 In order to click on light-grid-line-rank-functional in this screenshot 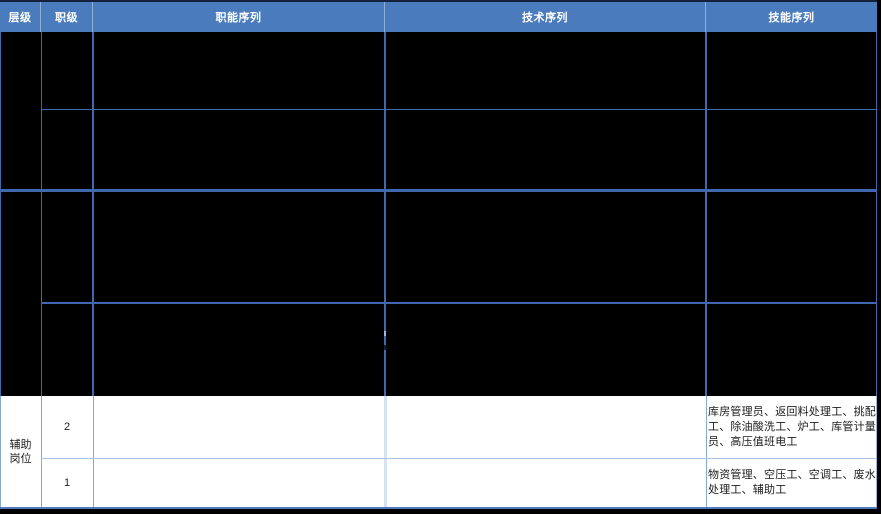, I will do `click(93, 451)`.